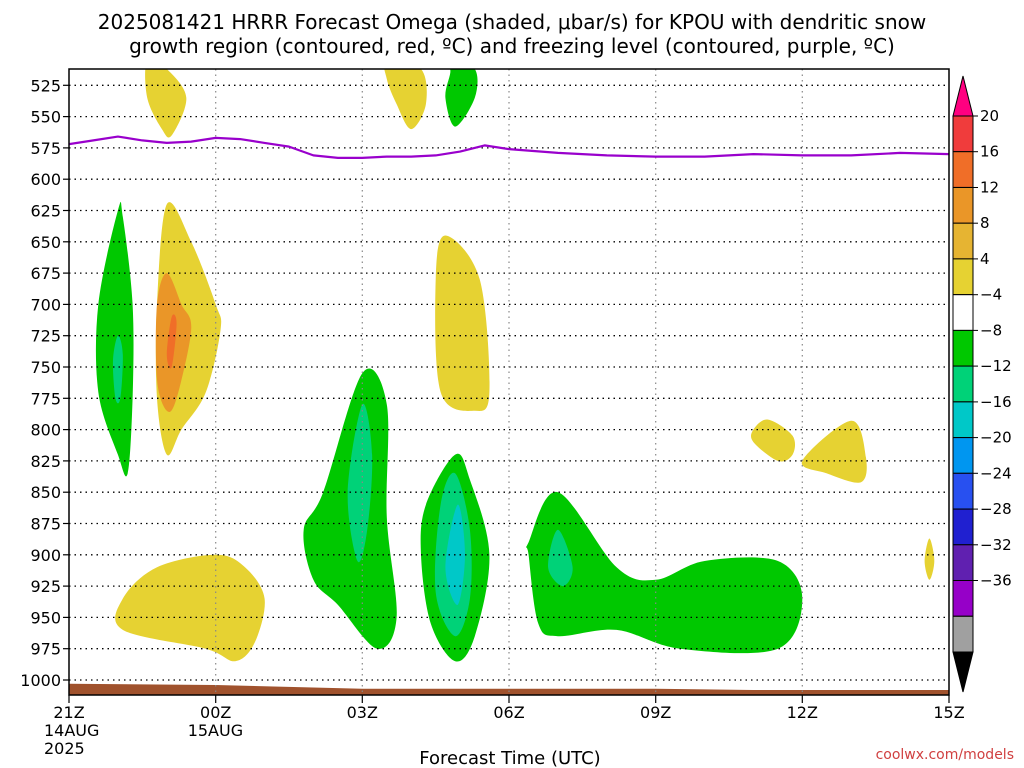 Image resolution: width=1024 pixels, height=768 pixels. Describe the element at coordinates (996, 366) in the screenshot. I see `colorbar-tick-label-7: −12` at that location.